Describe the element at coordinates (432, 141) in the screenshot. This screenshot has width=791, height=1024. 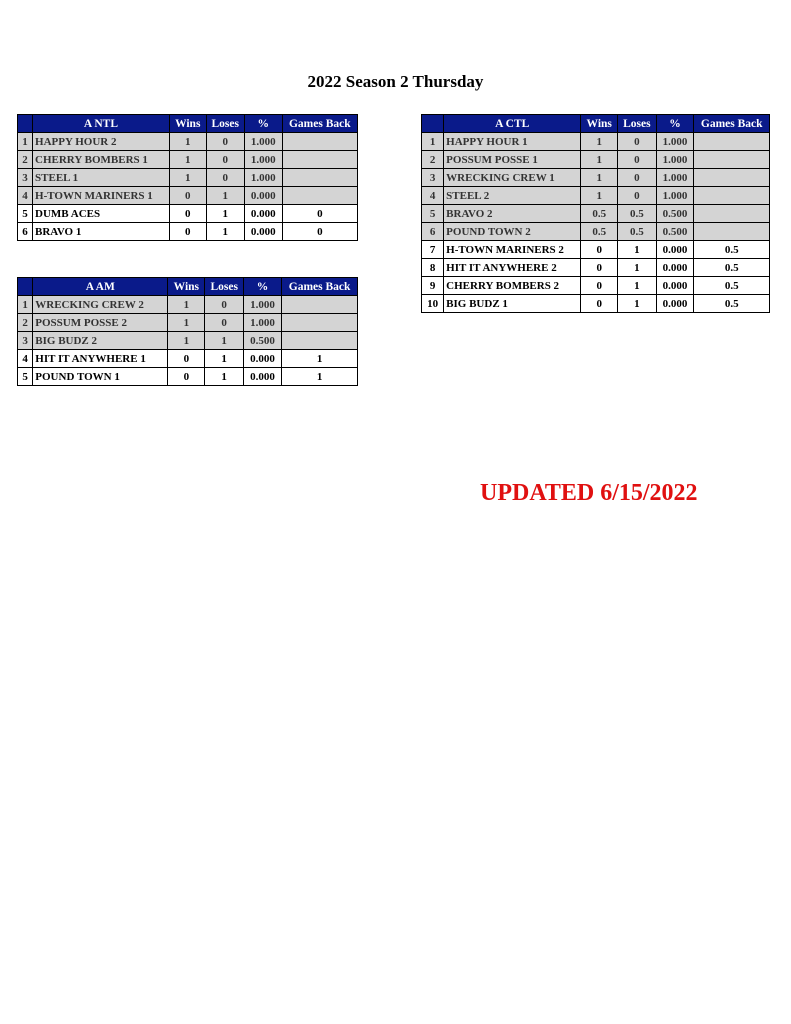
I see `rank-cell: 1` at that location.